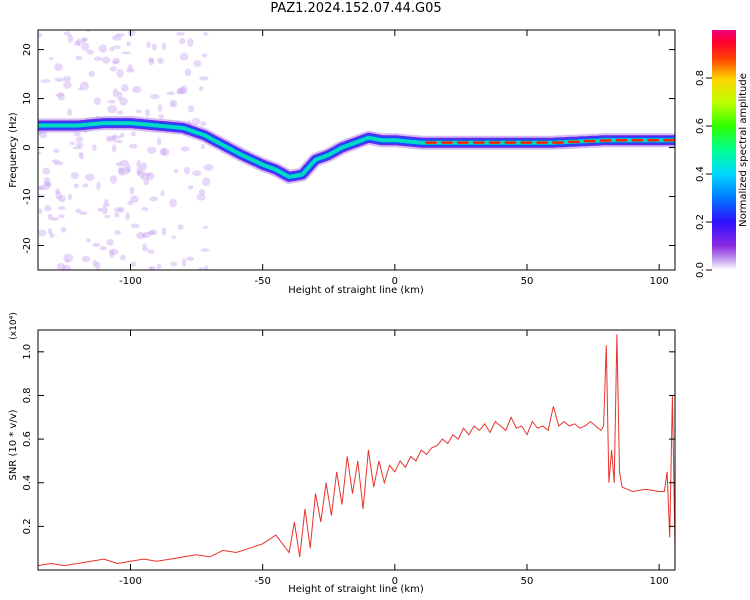  What do you see at coordinates (130, 581) in the screenshot?
I see `bottom-x-tick-label: -100` at bounding box center [130, 581].